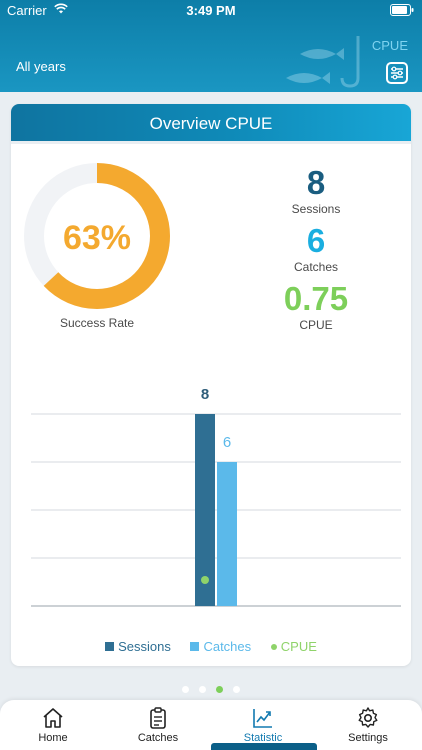 The height and width of the screenshot is (750, 422). What do you see at coordinates (263, 738) in the screenshot?
I see `tab-statistic-label: Statistic` at bounding box center [263, 738].